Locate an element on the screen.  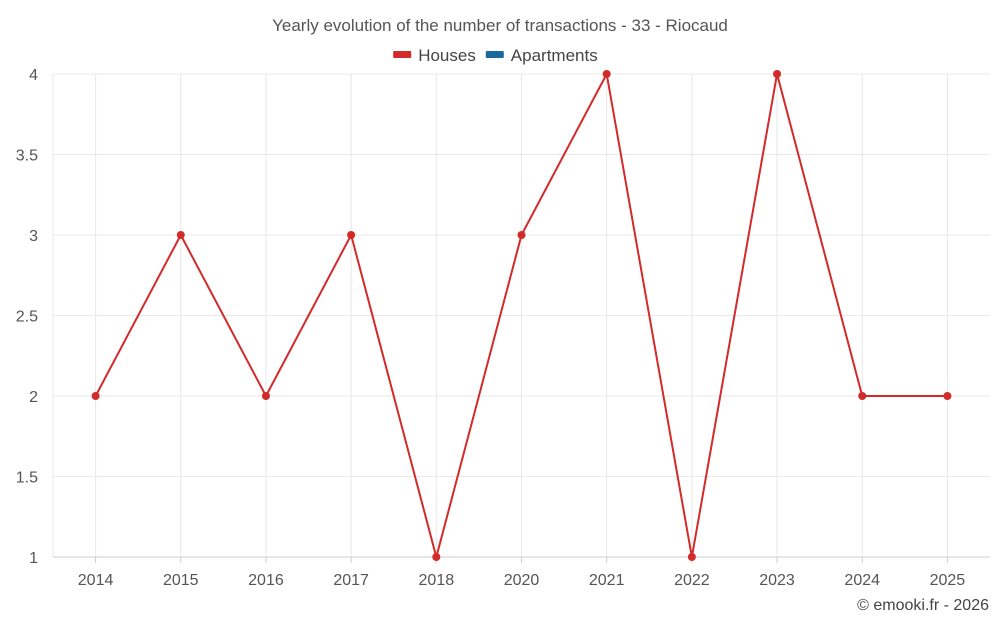
x-tick-label: 2018 is located at coordinates (437, 580).